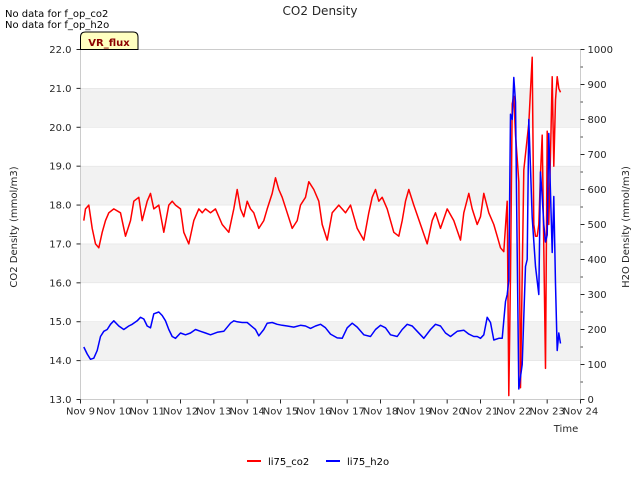 The image size is (640, 480). I want to click on x-tick-label: Nov 14, so click(246, 412).